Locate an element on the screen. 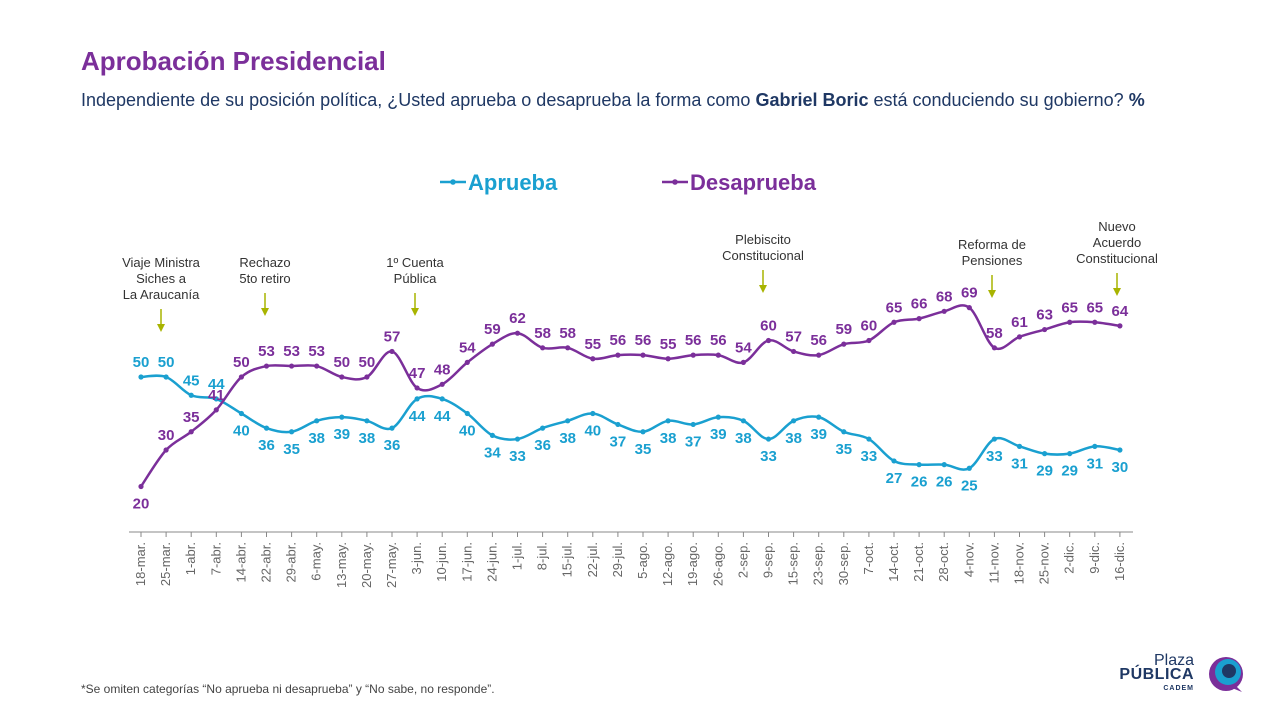  subtitle-text-end: está conduciendo su gobierno? is located at coordinates (998, 100).